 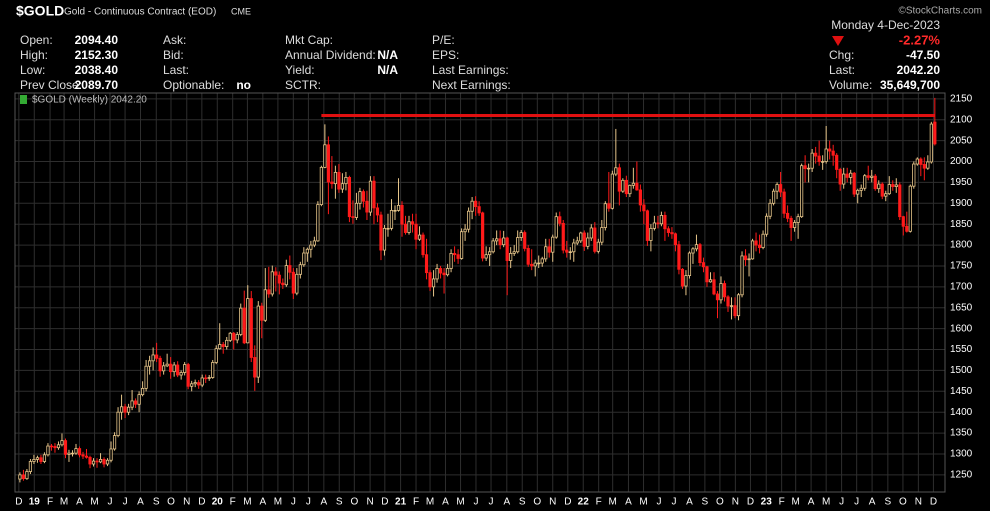 What do you see at coordinates (961, 119) in the screenshot?
I see `y-tick-label: 2100` at bounding box center [961, 119].